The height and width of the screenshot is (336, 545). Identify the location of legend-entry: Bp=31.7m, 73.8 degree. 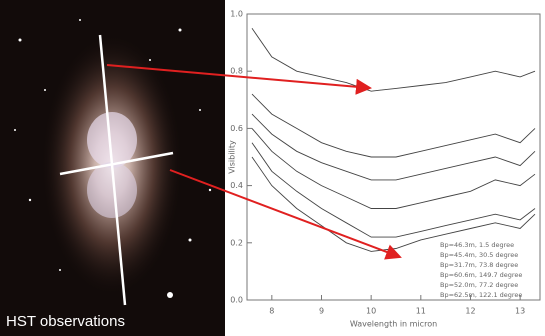
(479, 265).